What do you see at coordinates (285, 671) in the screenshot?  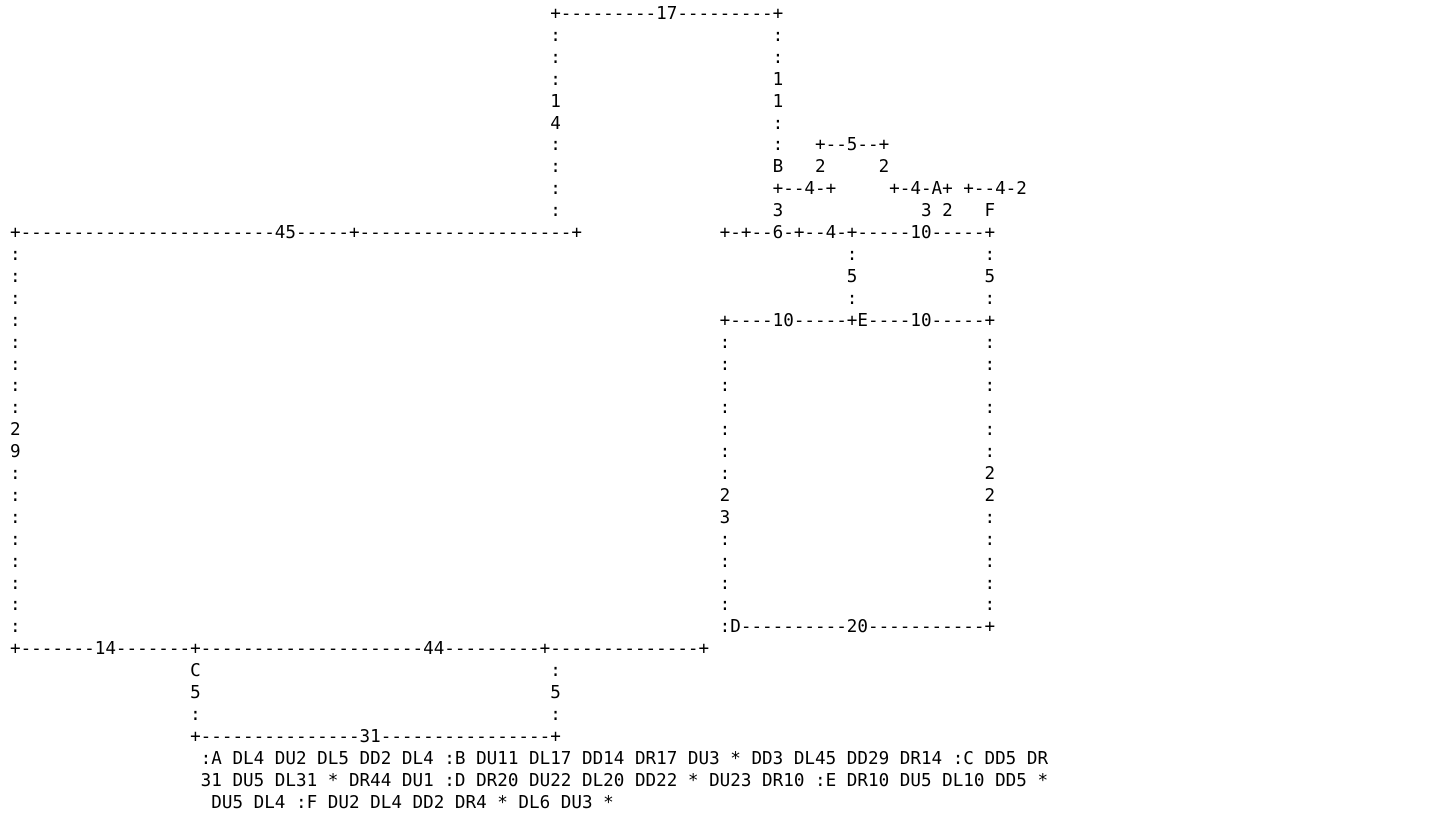 I see `diagram-line: C :` at bounding box center [285, 671].